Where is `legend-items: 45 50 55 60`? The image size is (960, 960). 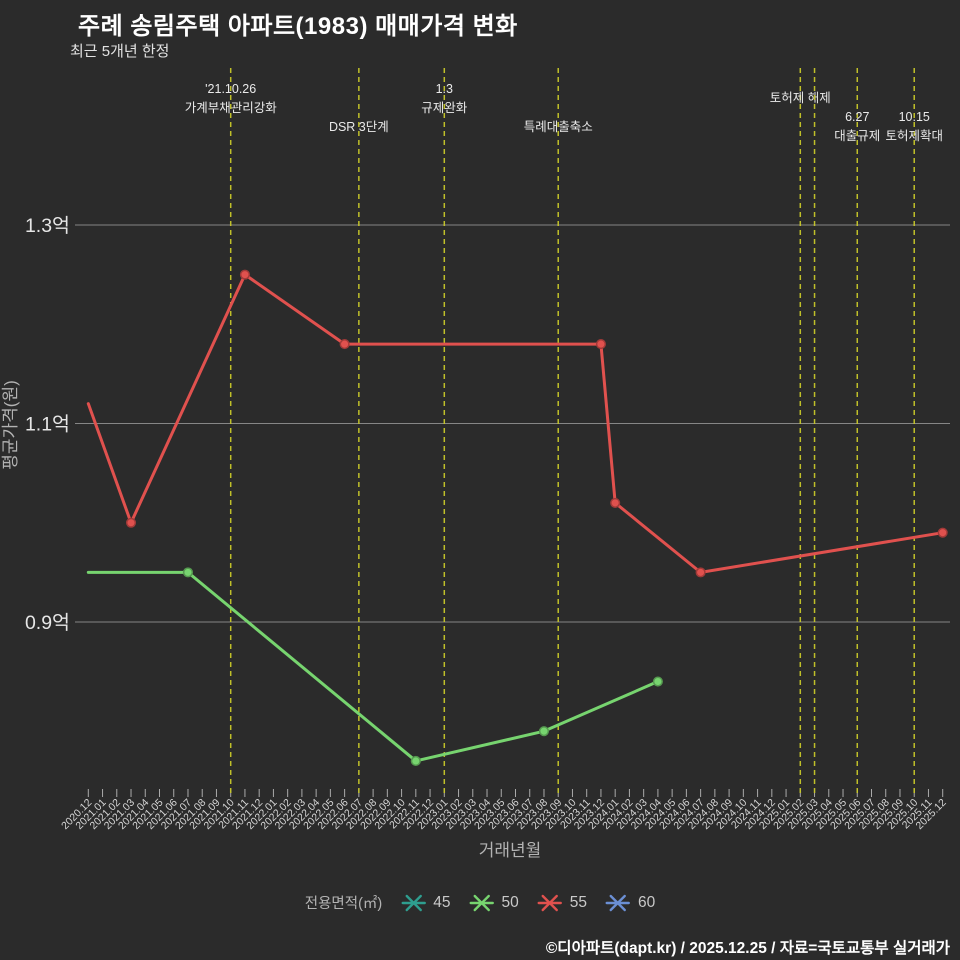
legend-items: 45 50 55 60 is located at coordinates (527, 903).